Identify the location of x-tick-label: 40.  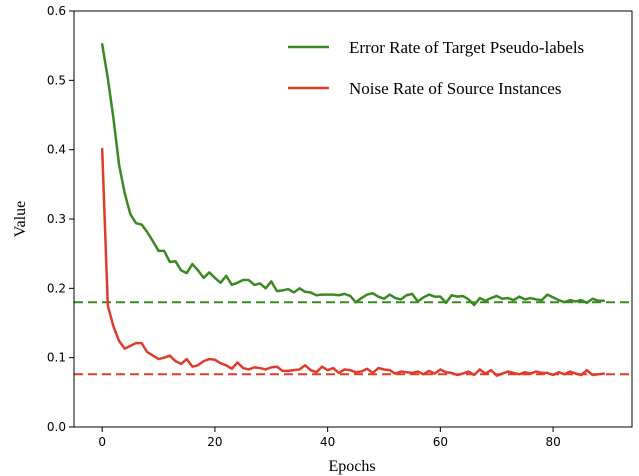
(327, 442).